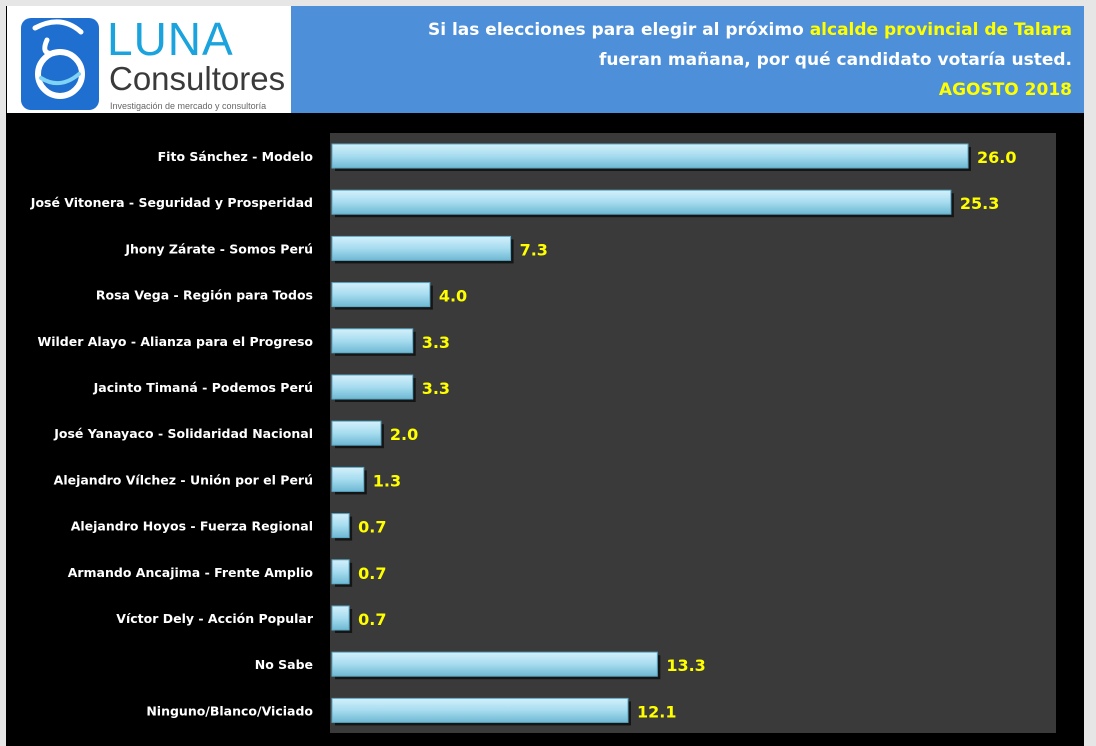  What do you see at coordinates (183, 479) in the screenshot?
I see `category-label: Alejandro Vílchez - Unión por el Perú` at bounding box center [183, 479].